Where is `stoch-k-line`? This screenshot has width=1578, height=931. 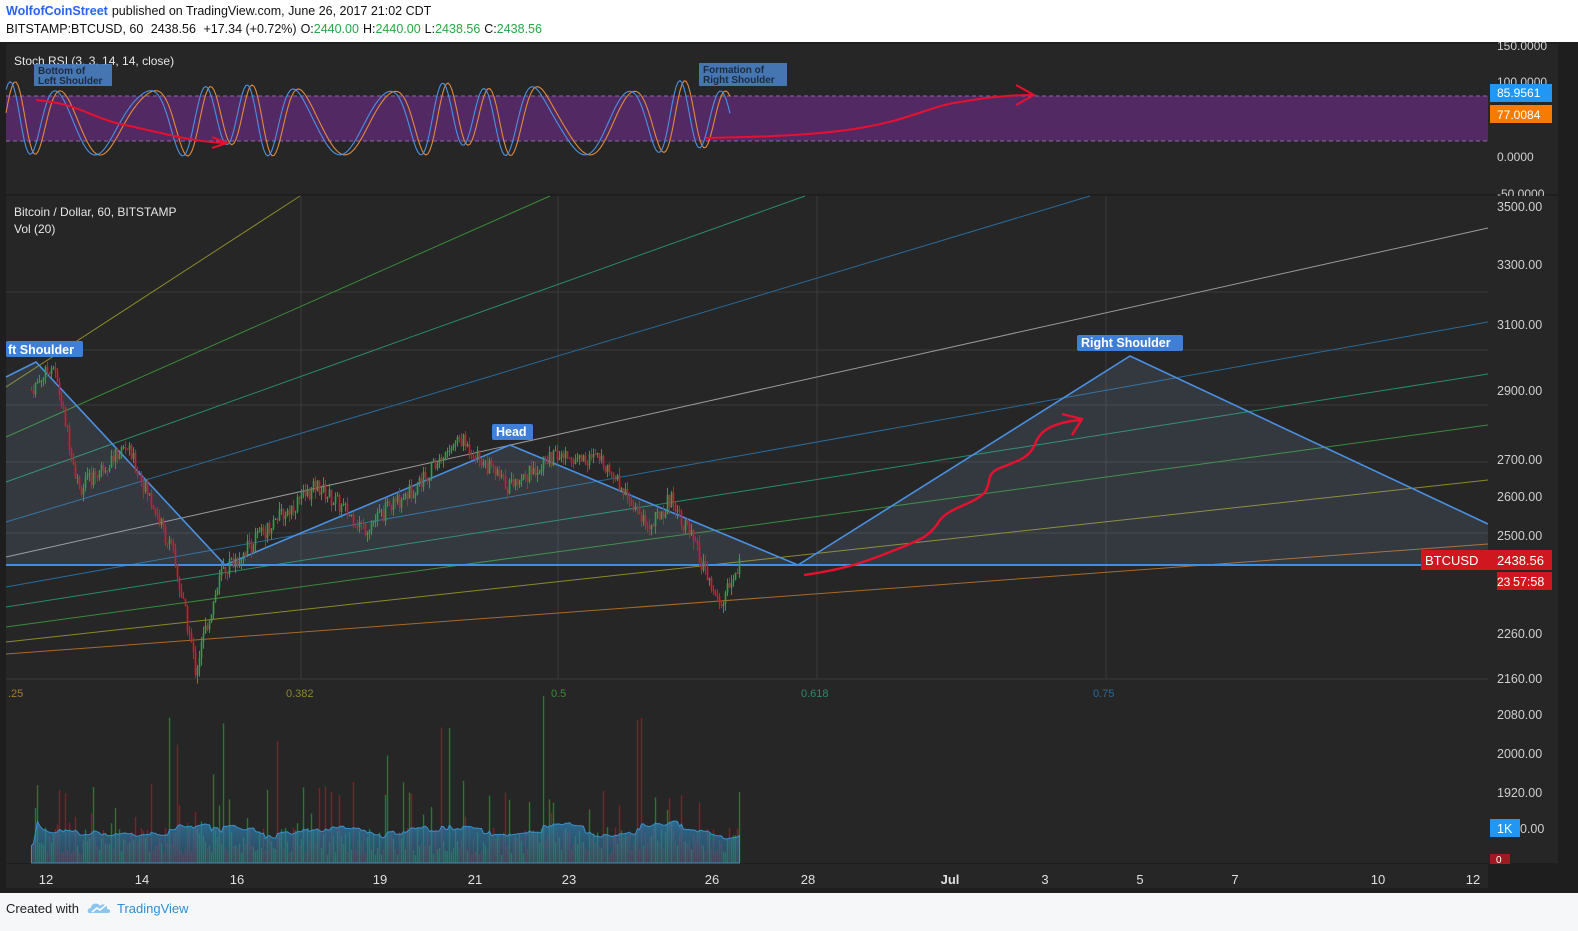
stoch-k-line is located at coordinates (368, 118).